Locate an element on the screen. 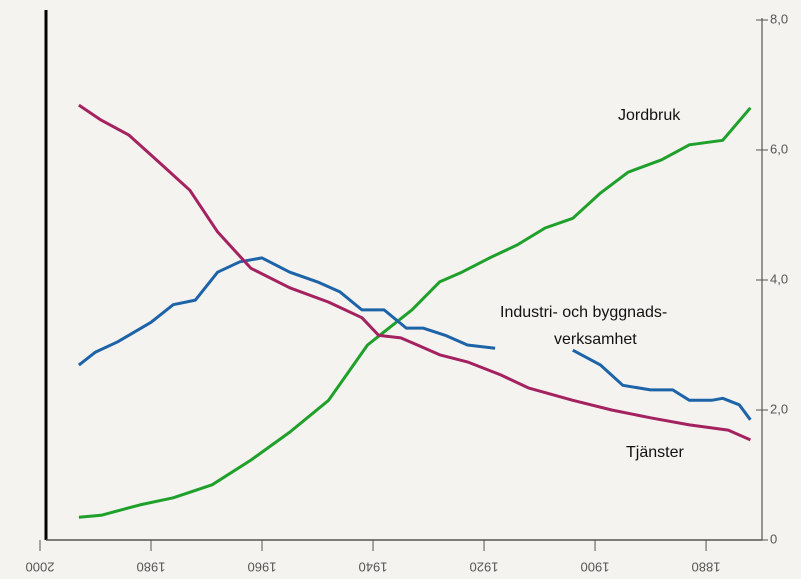 The height and width of the screenshot is (579, 801). x-tick-label: 1920 is located at coordinates (484, 567).